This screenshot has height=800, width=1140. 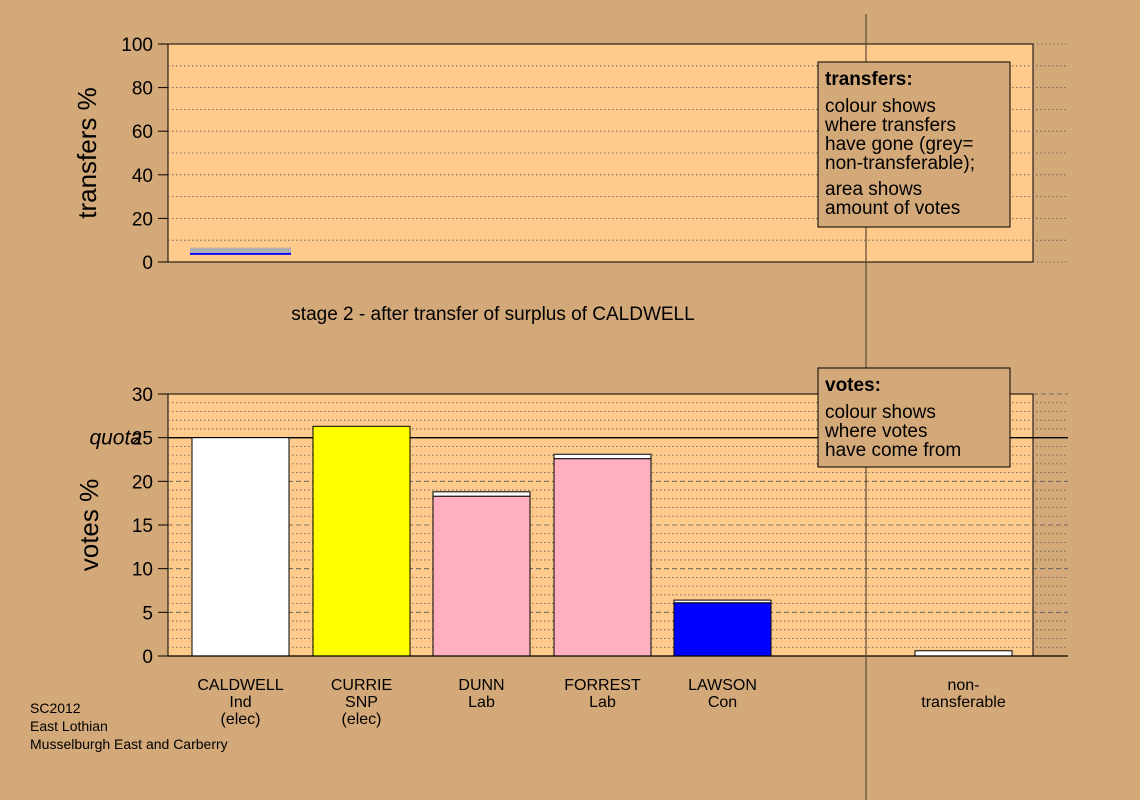 I want to click on footer-line: Musselburgh East and Carberry, so click(x=129, y=744).